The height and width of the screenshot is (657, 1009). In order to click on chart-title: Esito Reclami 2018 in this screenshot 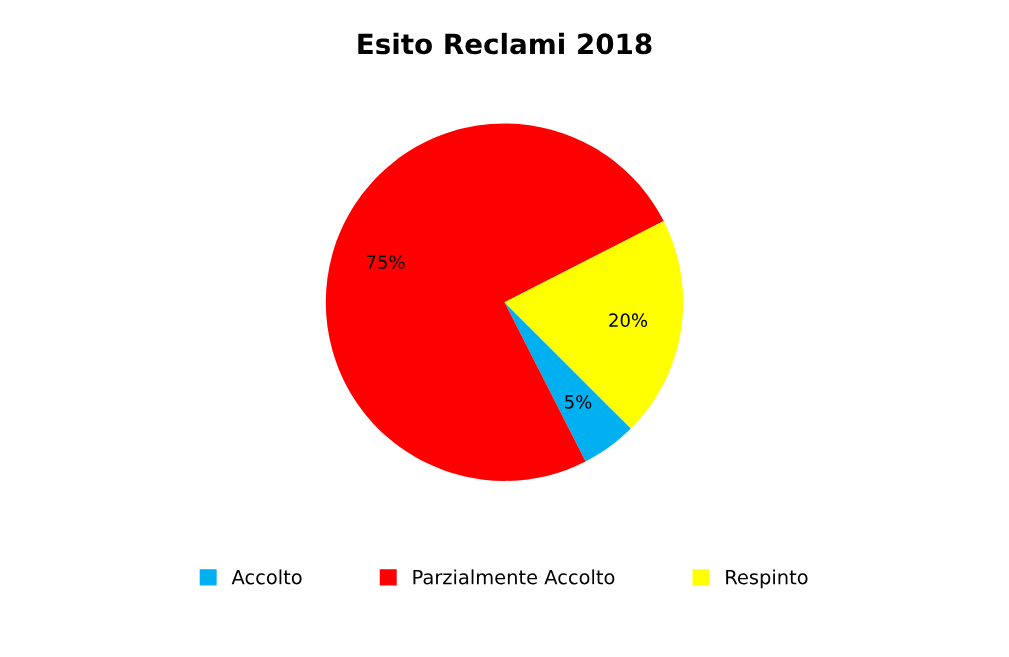, I will do `click(505, 43)`.